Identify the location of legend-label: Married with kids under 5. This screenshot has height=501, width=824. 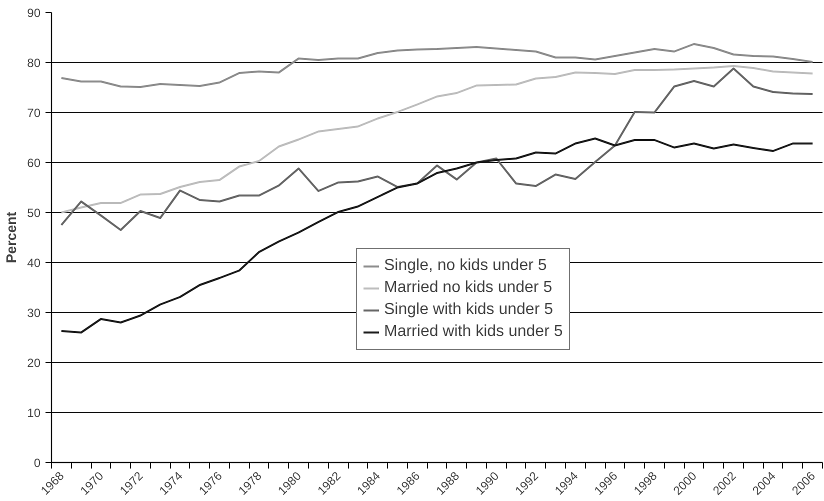
(473, 332).